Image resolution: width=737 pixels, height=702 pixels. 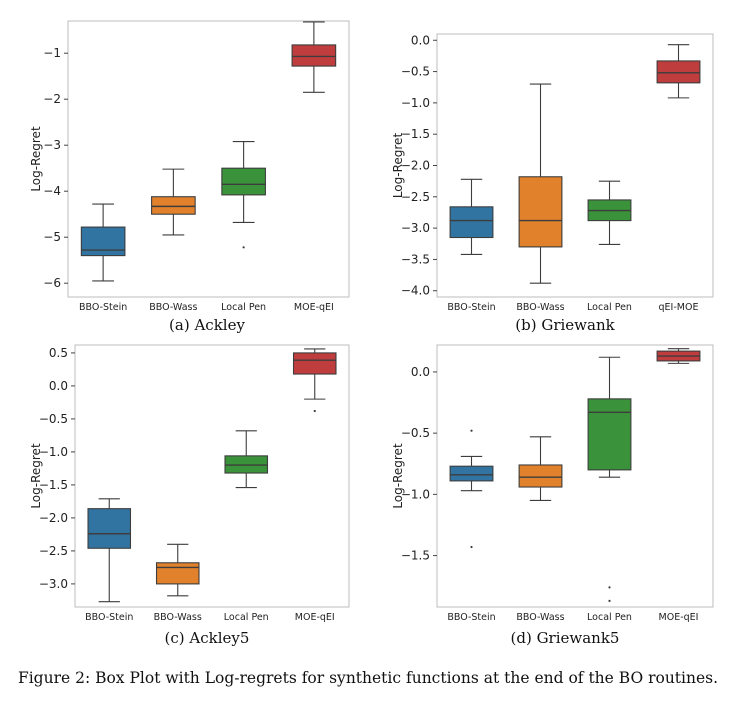 I want to click on y-tick-label: 0.5, so click(x=58, y=353).